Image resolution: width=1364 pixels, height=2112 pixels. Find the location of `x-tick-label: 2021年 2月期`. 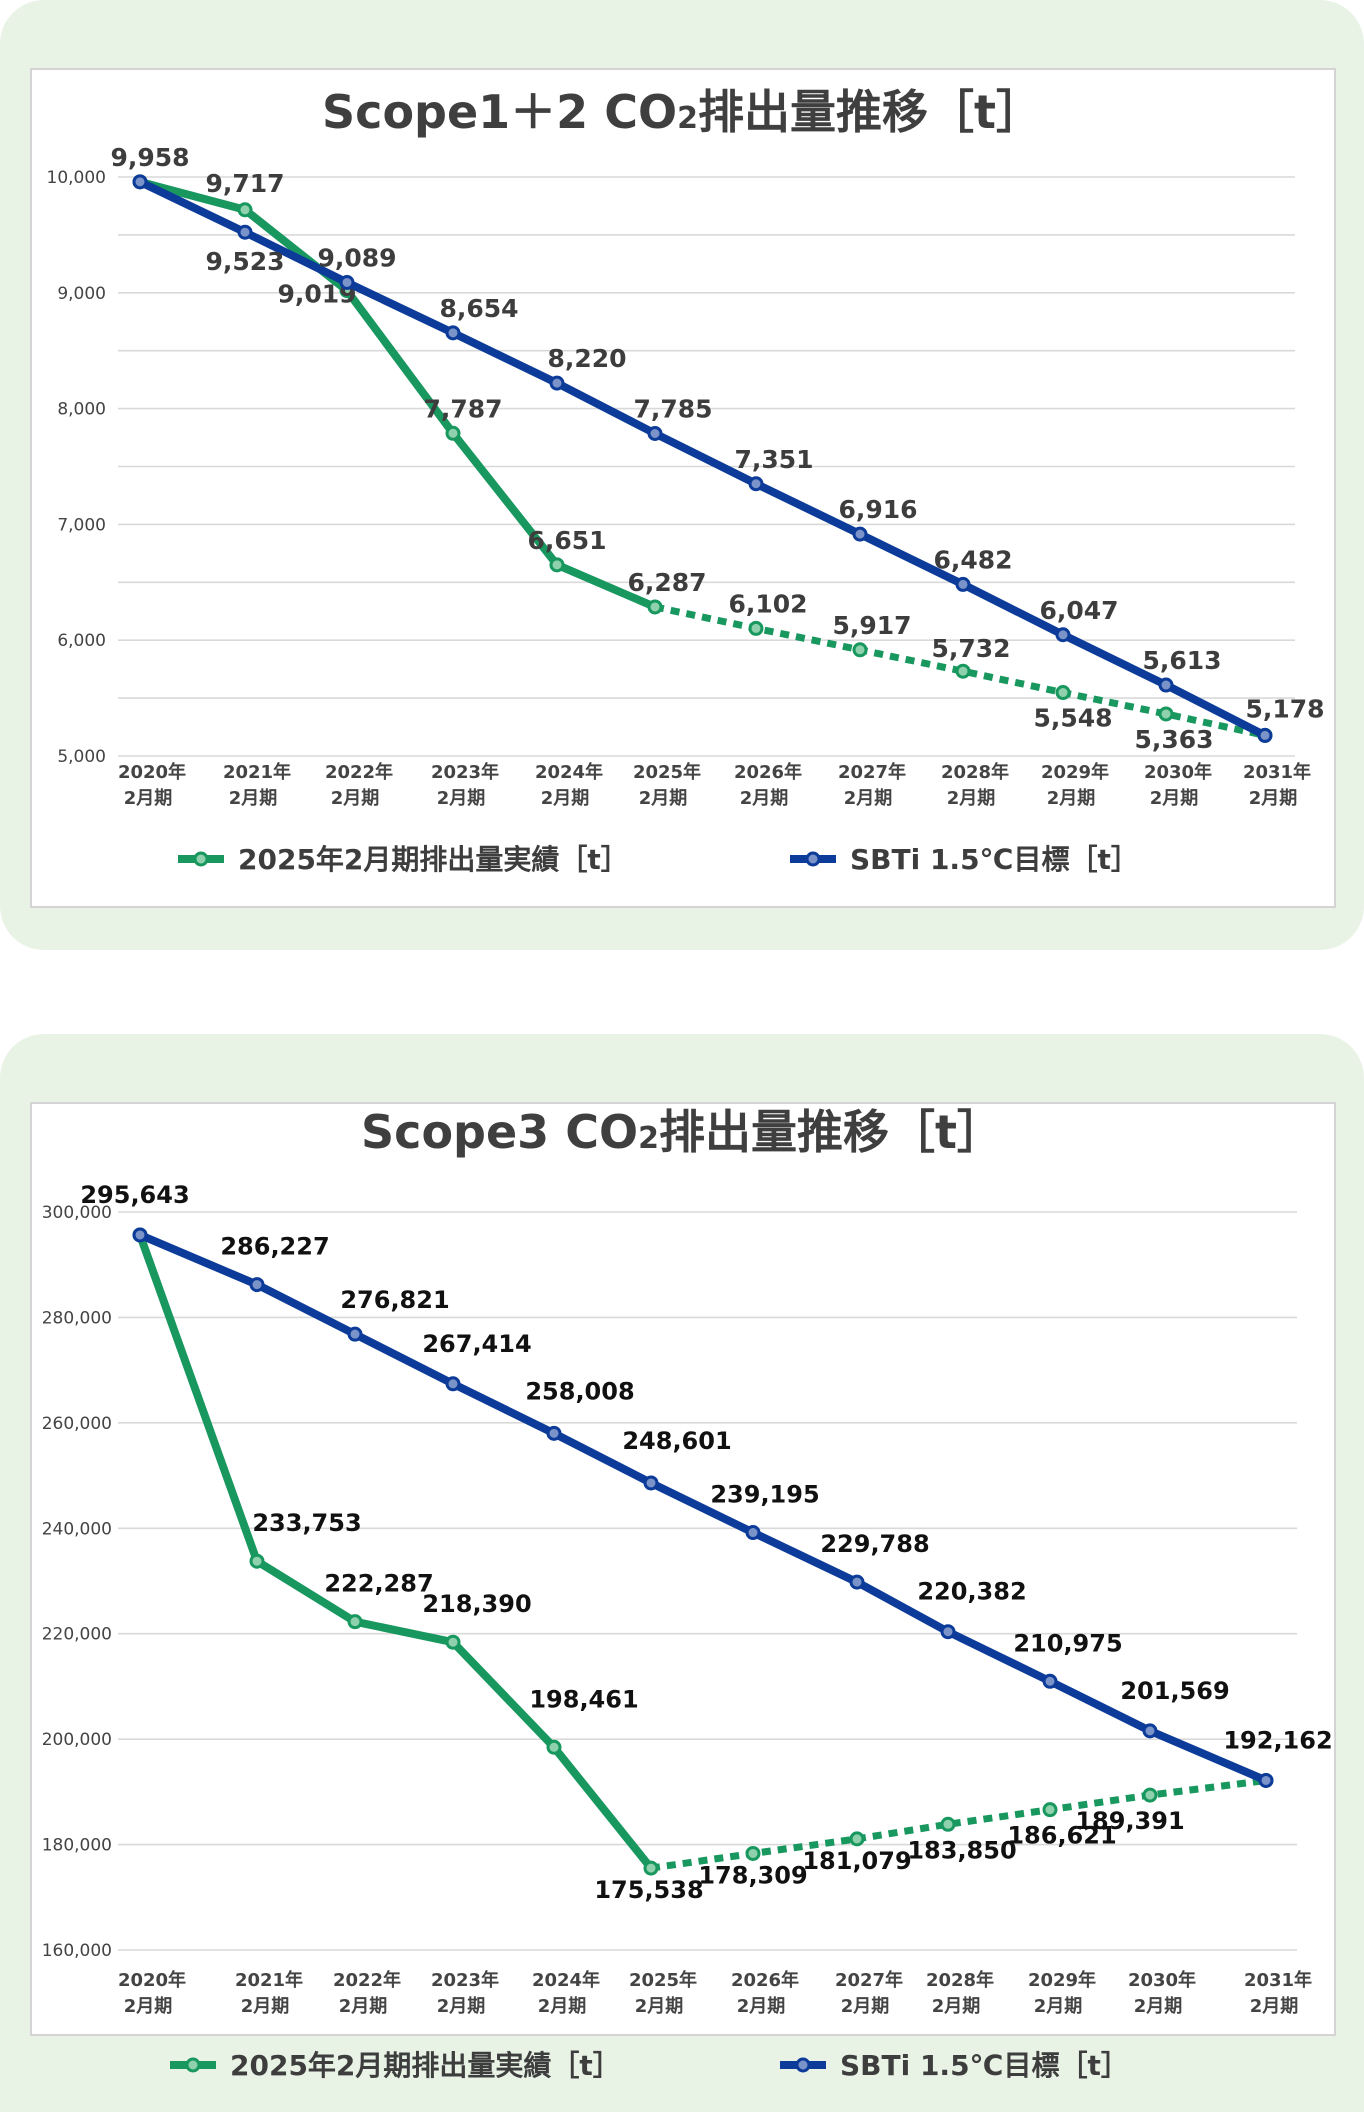

x-tick-label: 2021年 2月期 is located at coordinates (257, 785).